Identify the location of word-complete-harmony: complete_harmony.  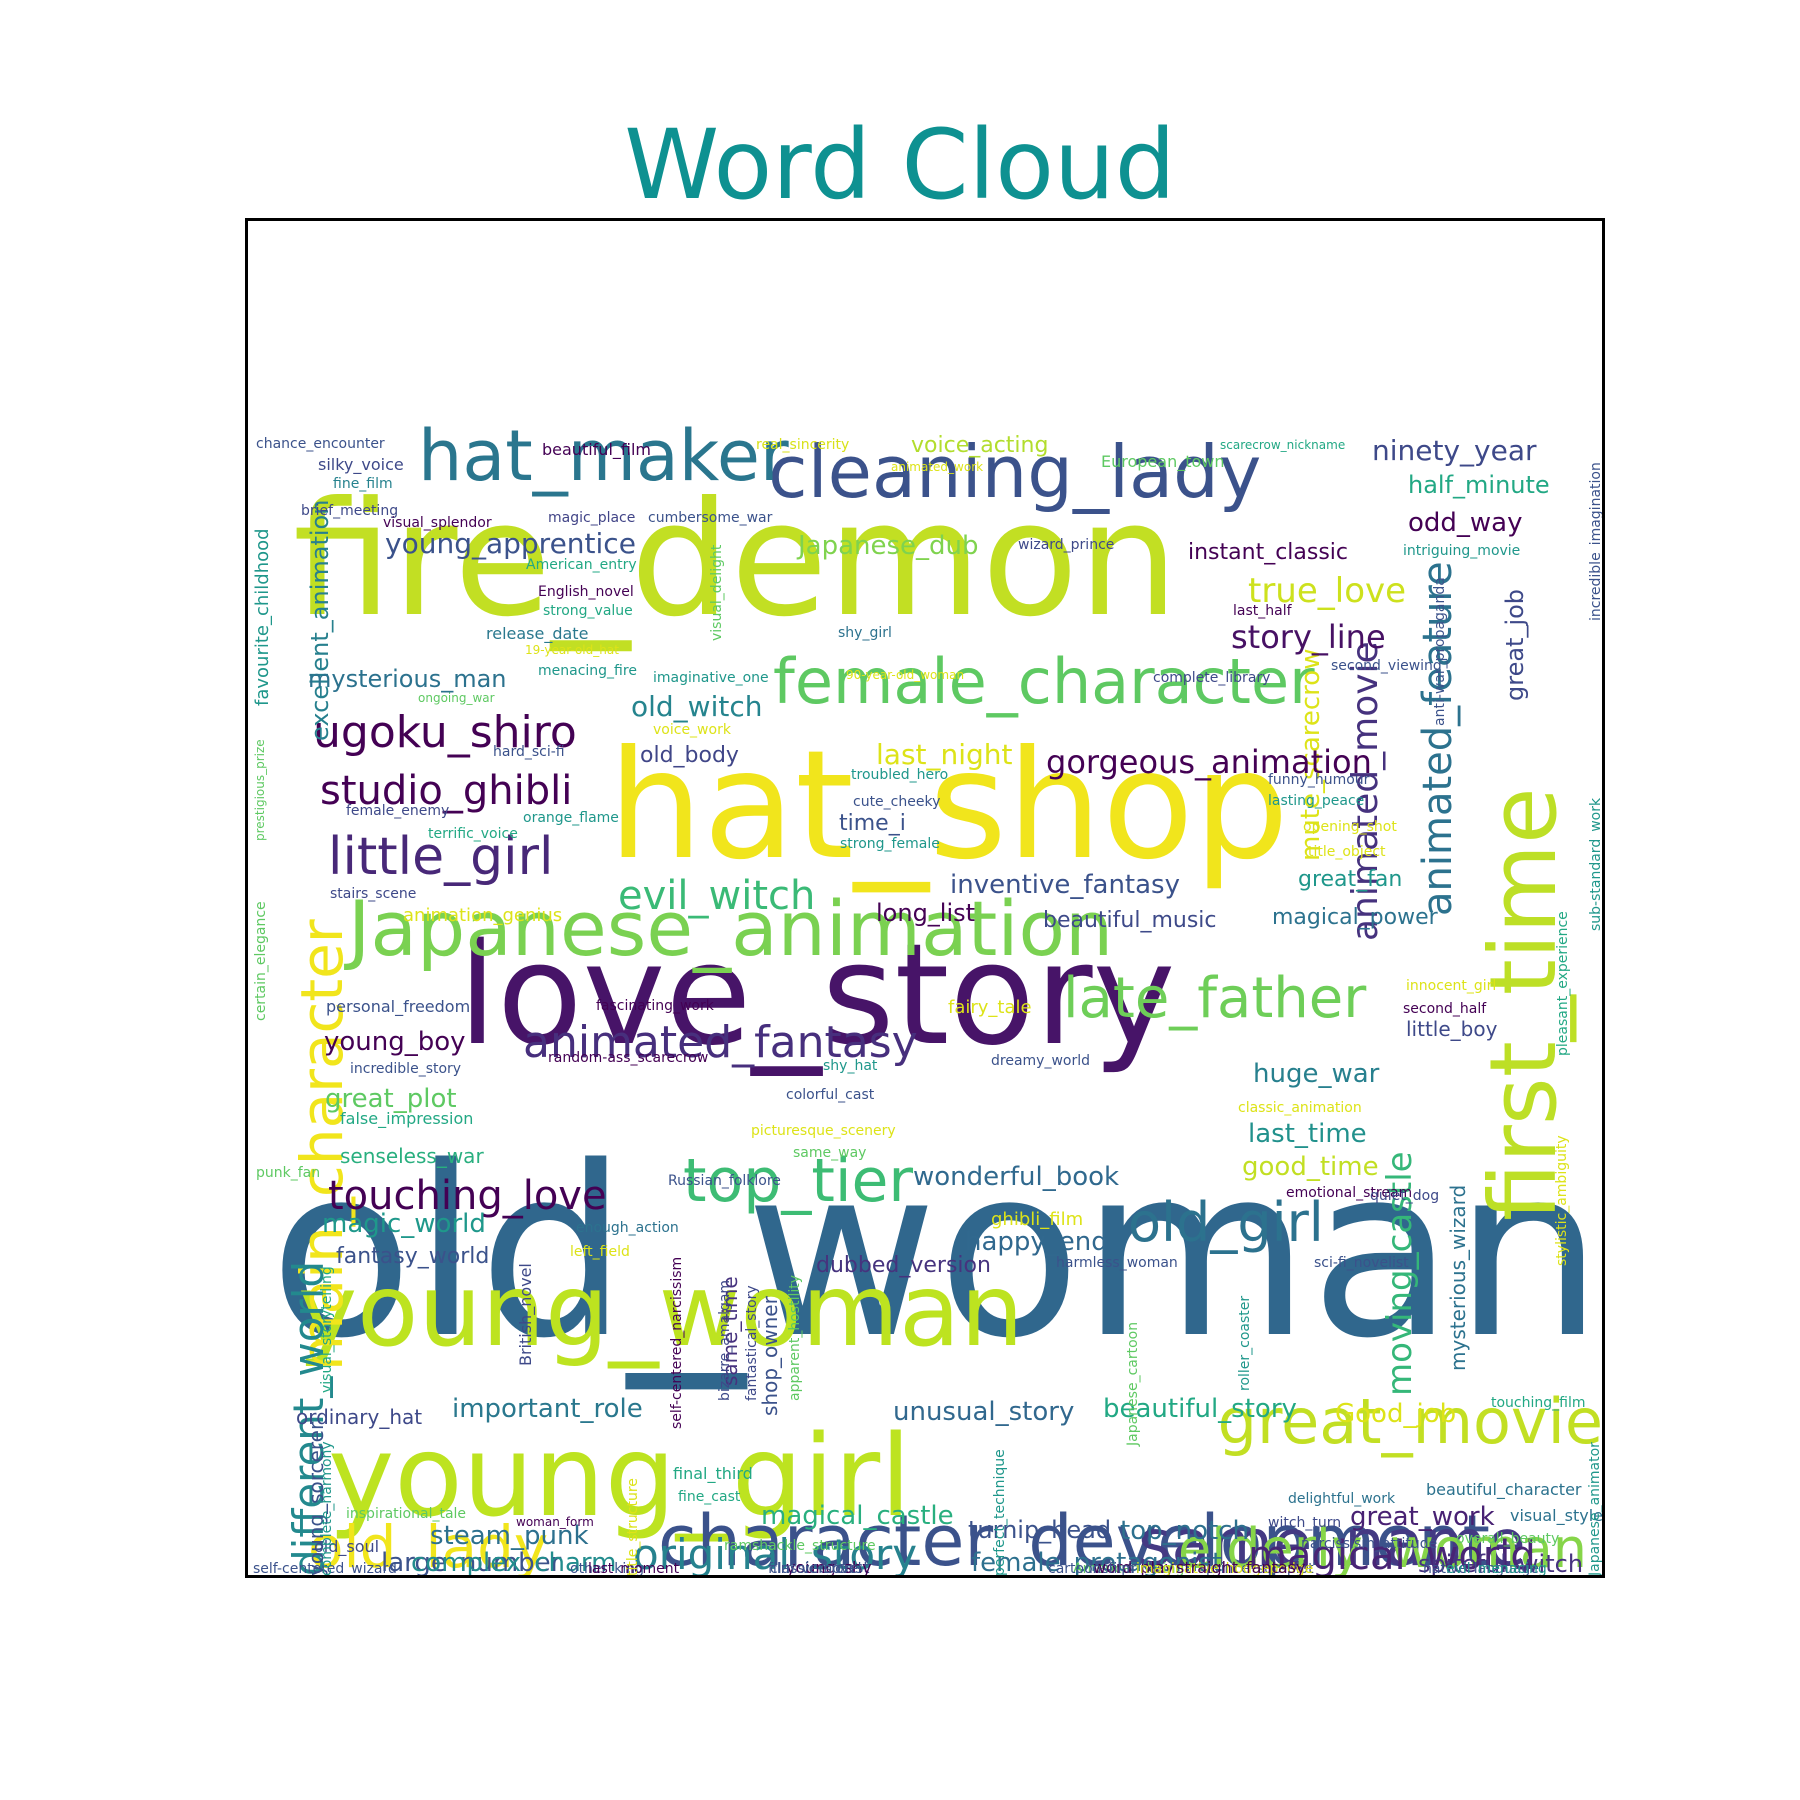
(327, 1508).